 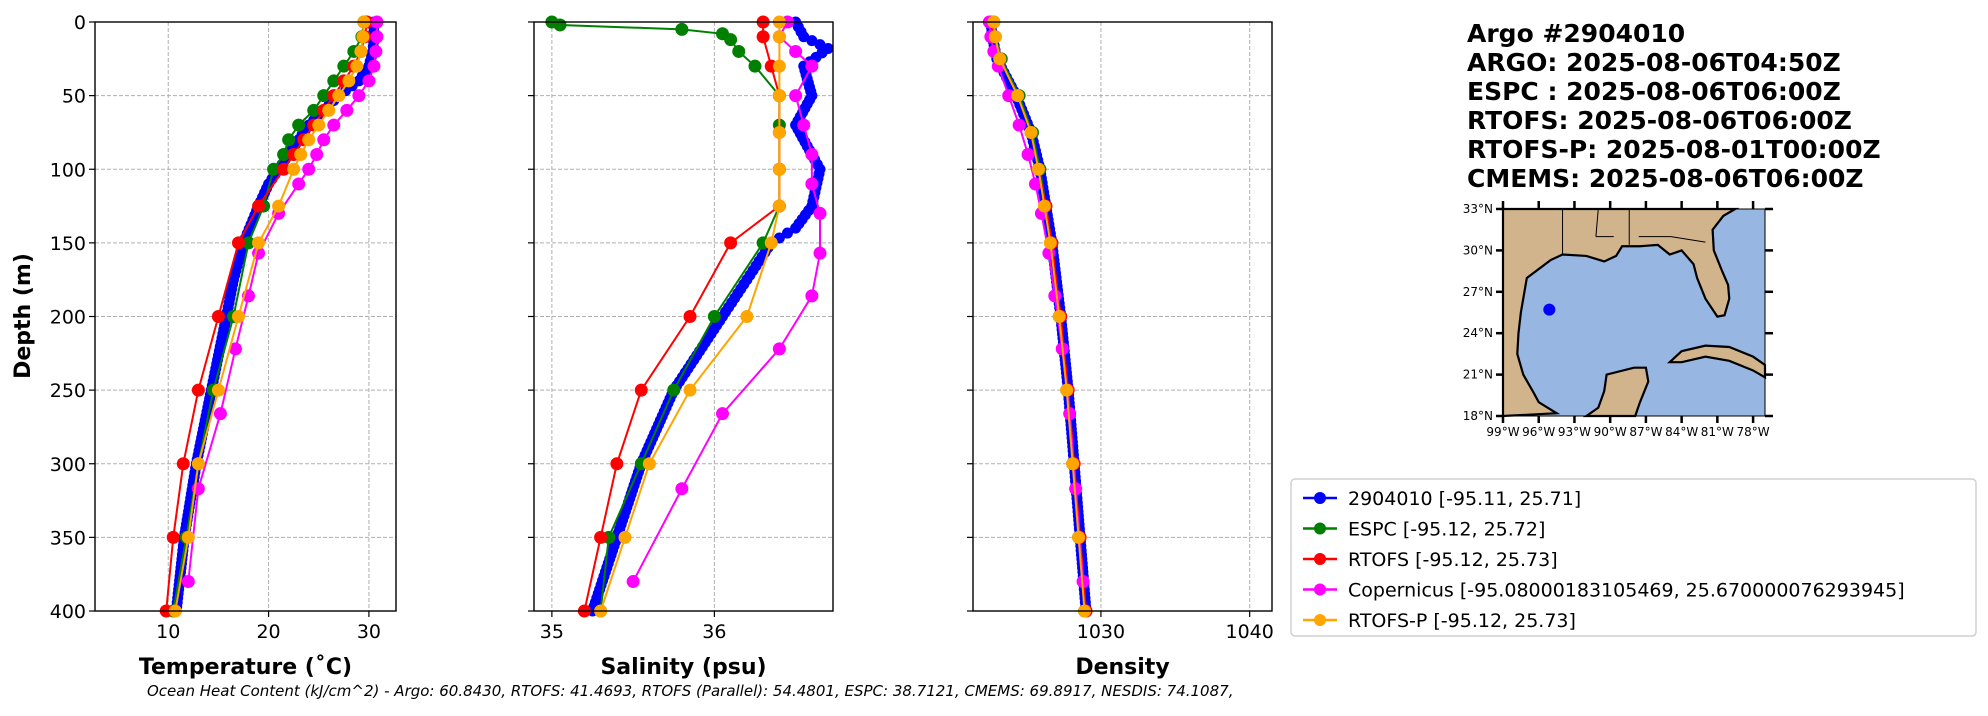 I want to click on x-tick-label: 30, so click(x=369, y=632).